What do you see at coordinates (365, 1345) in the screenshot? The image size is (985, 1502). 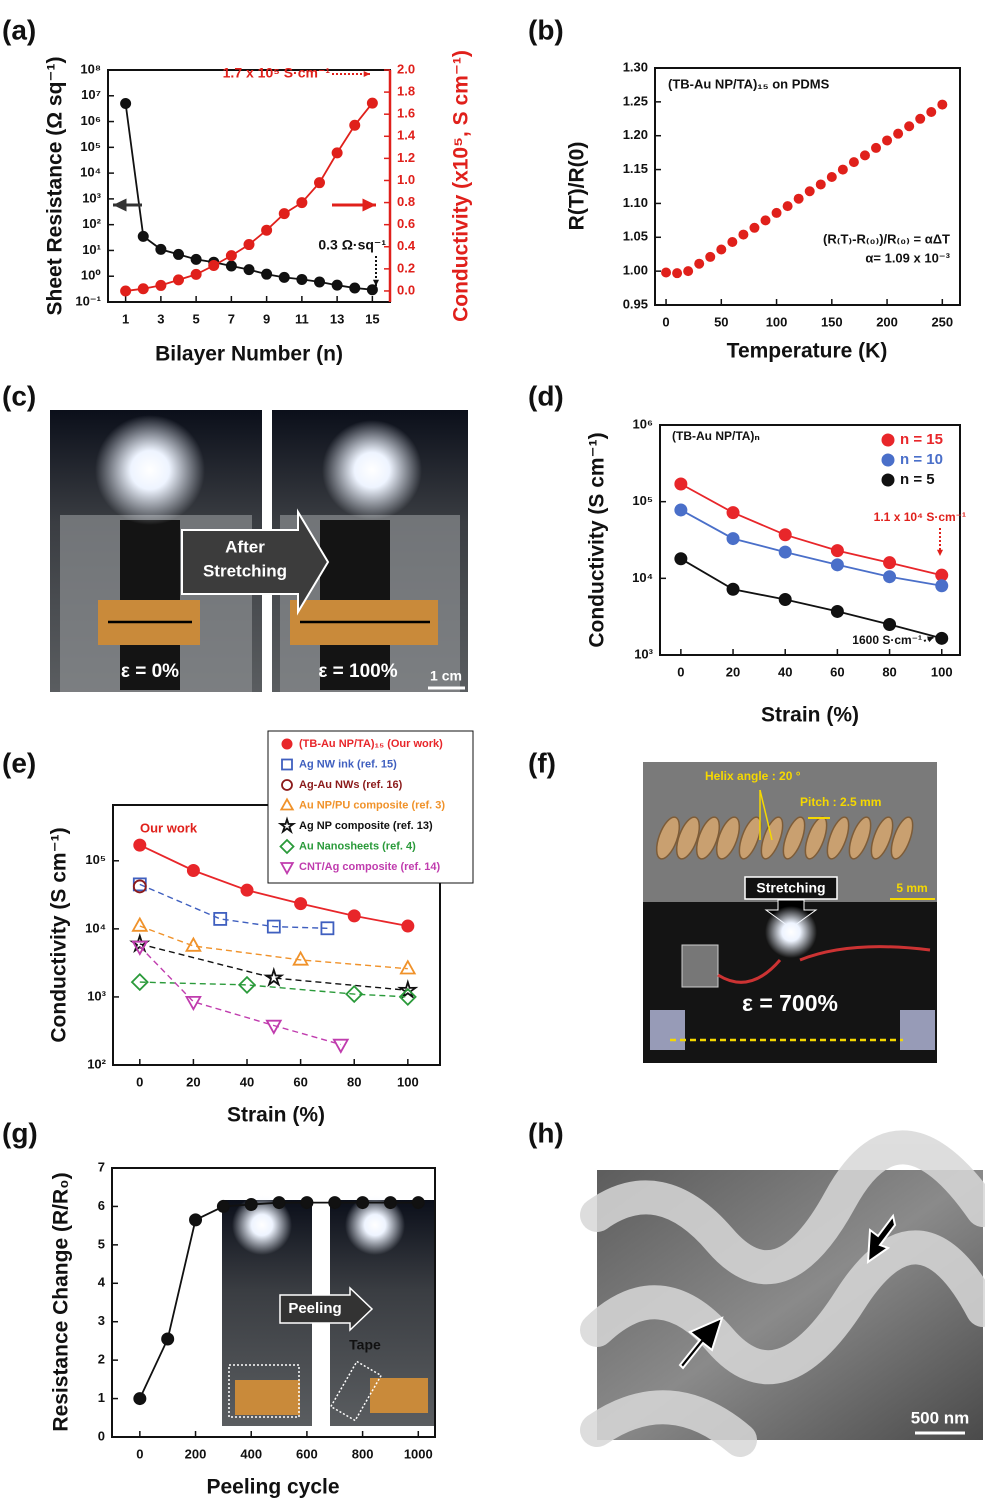 I see `annotation: Tape` at bounding box center [365, 1345].